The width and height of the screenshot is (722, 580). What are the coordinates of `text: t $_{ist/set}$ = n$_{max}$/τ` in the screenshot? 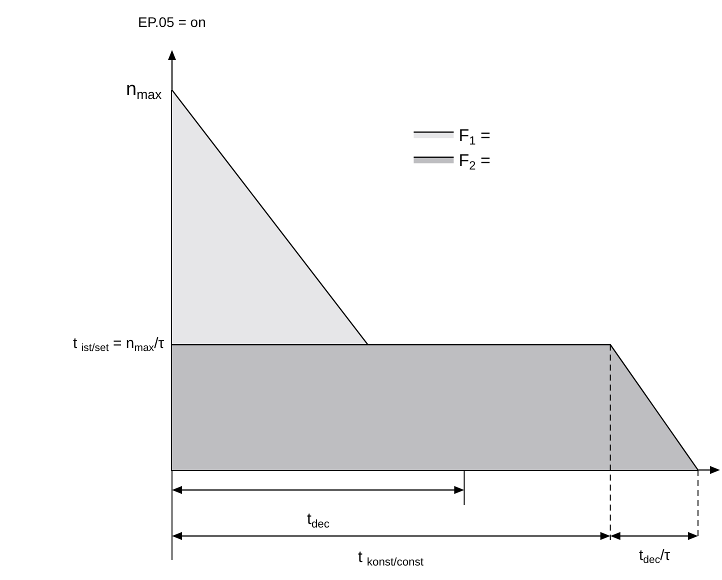 It's located at (118, 344).